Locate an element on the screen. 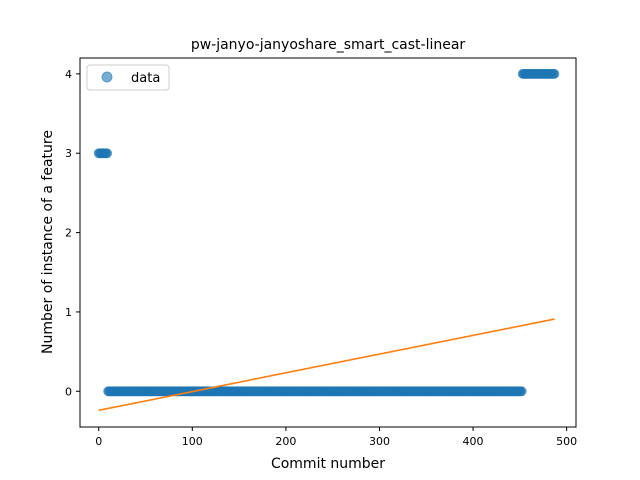 The width and height of the screenshot is (640, 480). y-tick-label: 0 is located at coordinates (68, 391).